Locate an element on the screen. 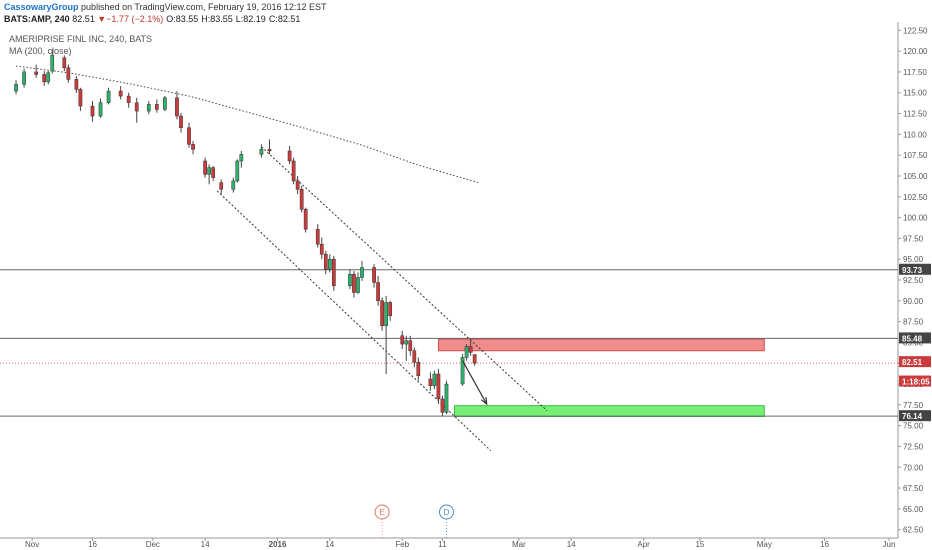 This screenshot has height=550, width=932. x-tick-label: Mar is located at coordinates (519, 544).